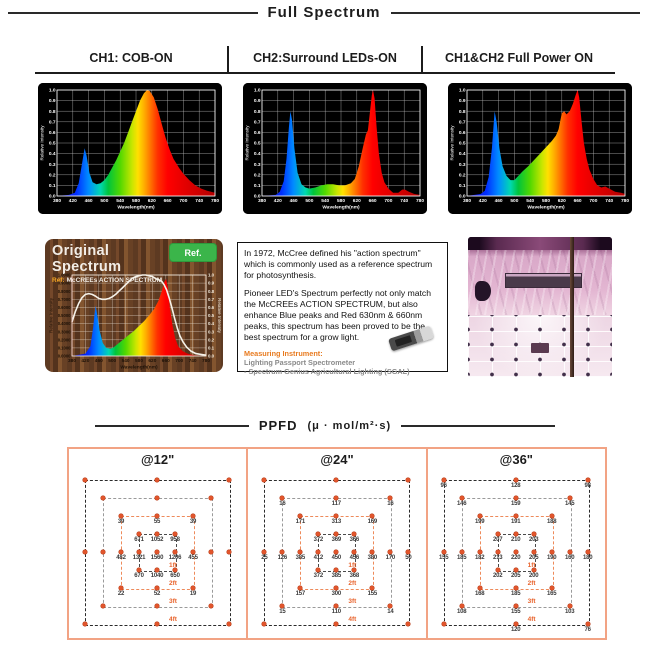 The width and height of the screenshot is (650, 646). What do you see at coordinates (139, 539) in the screenshot?
I see `ppfd-value: 671` at bounding box center [139, 539].